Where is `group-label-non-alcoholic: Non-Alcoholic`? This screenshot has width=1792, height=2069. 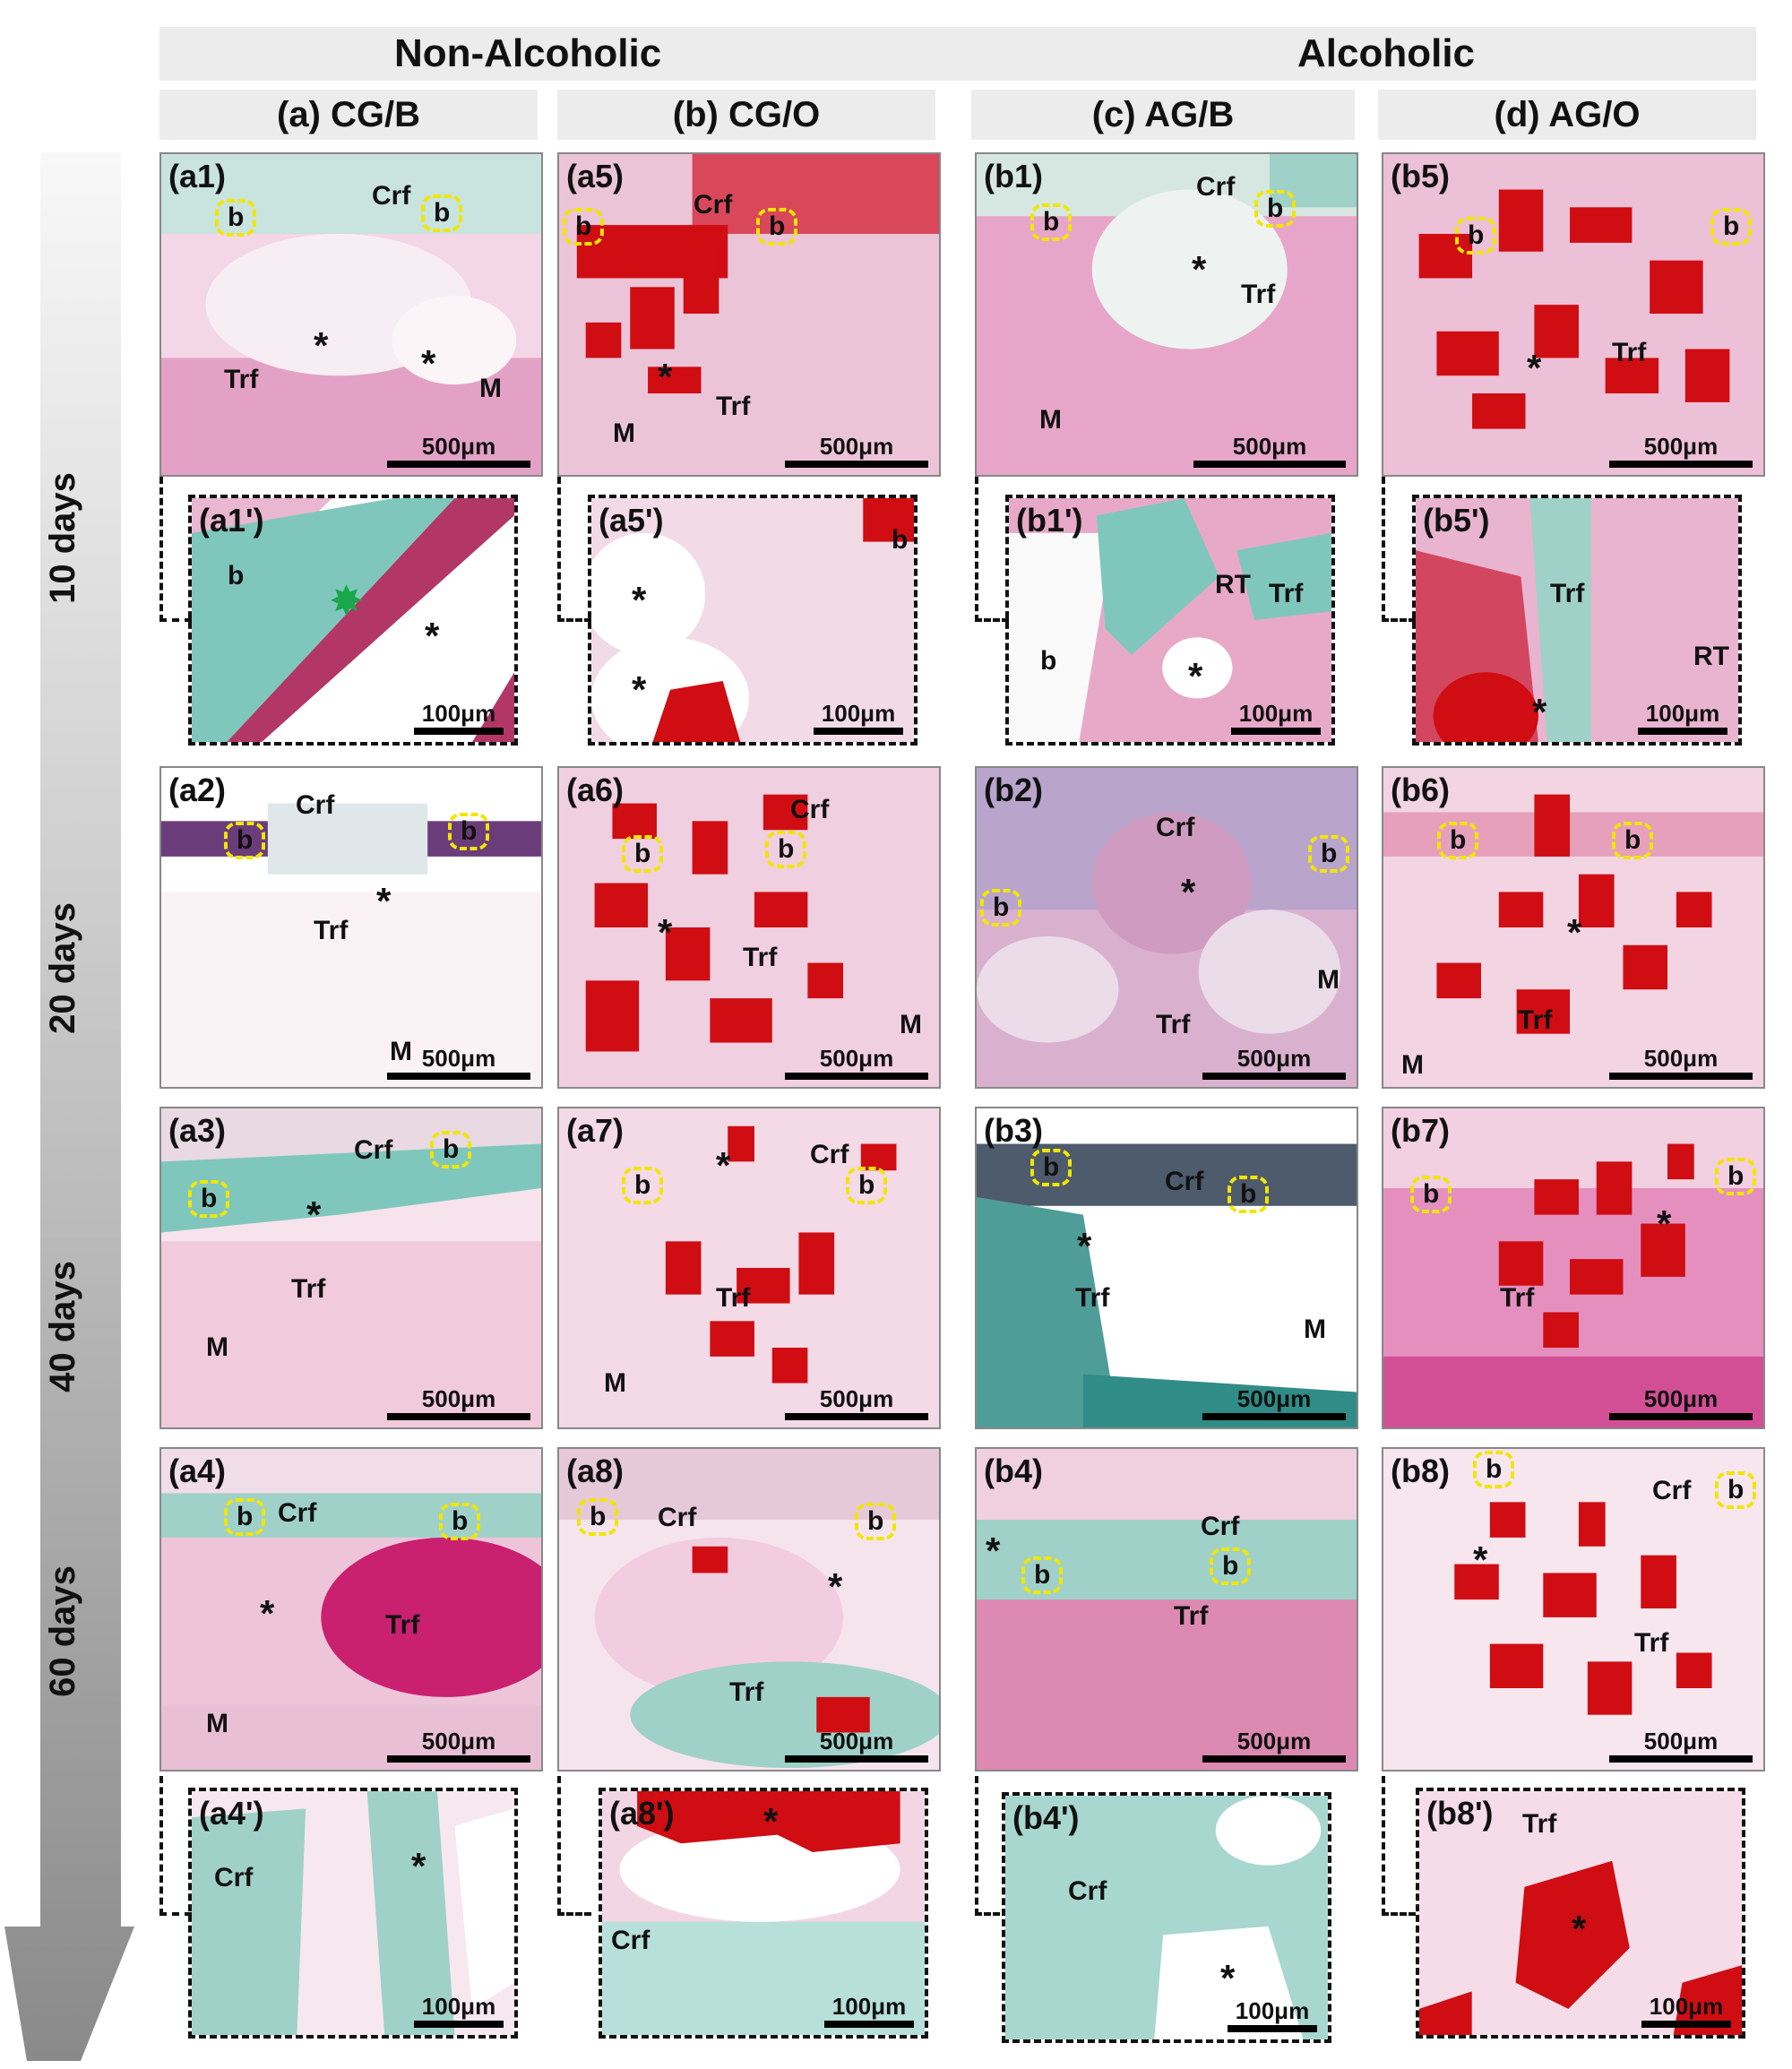 group-label-non-alcoholic: Non-Alcoholic is located at coordinates (528, 53).